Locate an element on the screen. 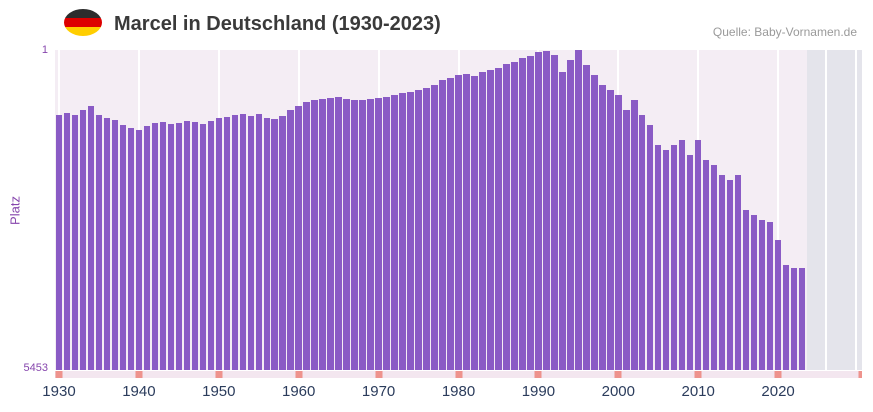 This screenshot has width=873, height=412. source-attribution: Quelle: Baby-Vornamen.de is located at coordinates (784, 32).